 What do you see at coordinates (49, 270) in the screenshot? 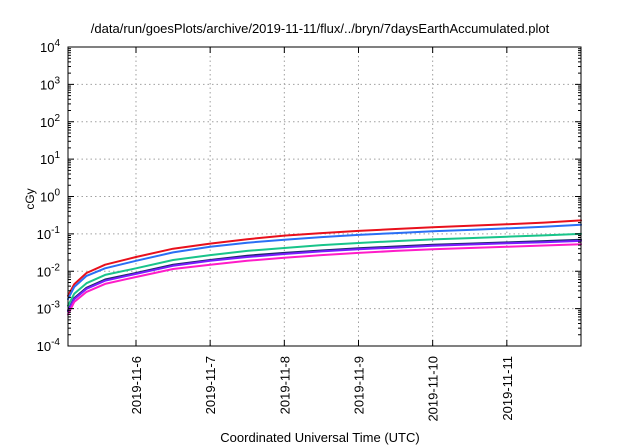
I see `y-tick-label: 10⁻²` at bounding box center [49, 270].